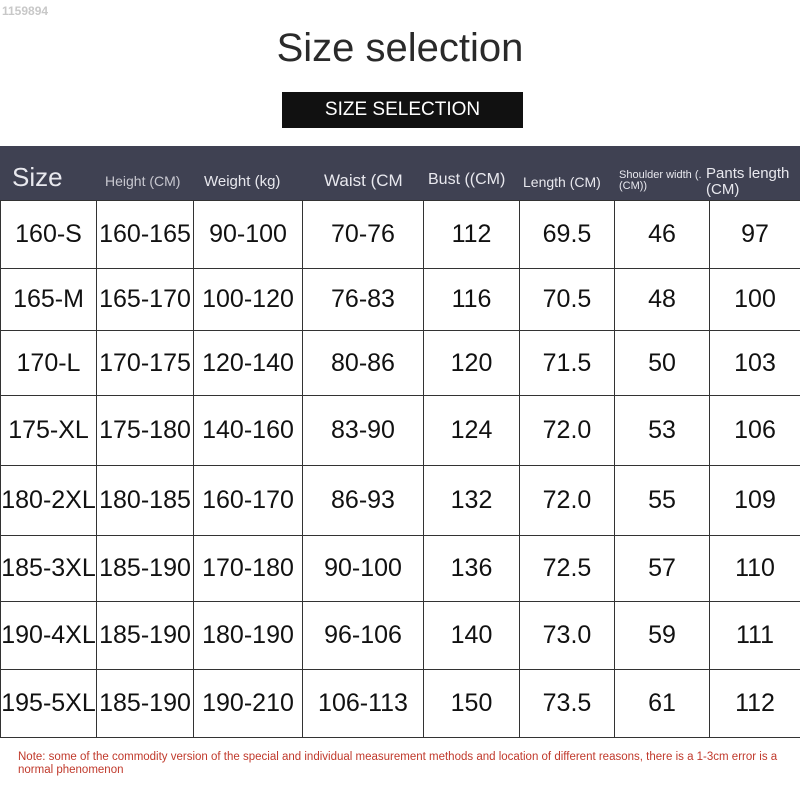 This screenshot has height=800, width=800. Describe the element at coordinates (145, 500) in the screenshot. I see `table-cell: 180-185` at that location.